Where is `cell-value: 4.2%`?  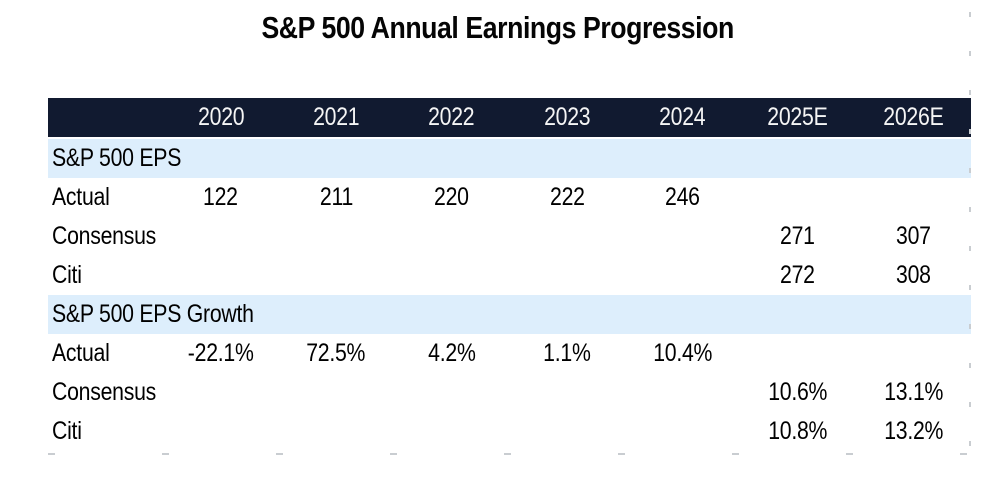 cell-value: 4.2% is located at coordinates (451, 353).